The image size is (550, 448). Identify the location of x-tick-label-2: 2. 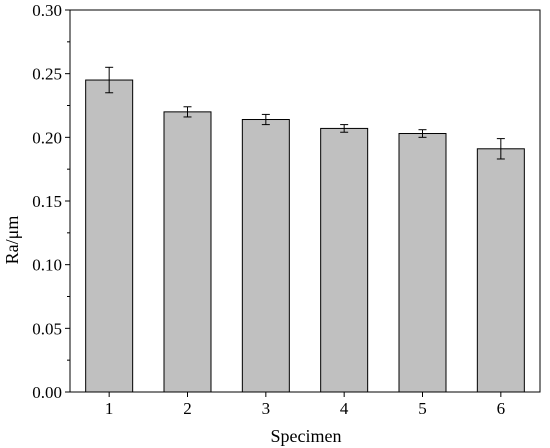
(187, 408).